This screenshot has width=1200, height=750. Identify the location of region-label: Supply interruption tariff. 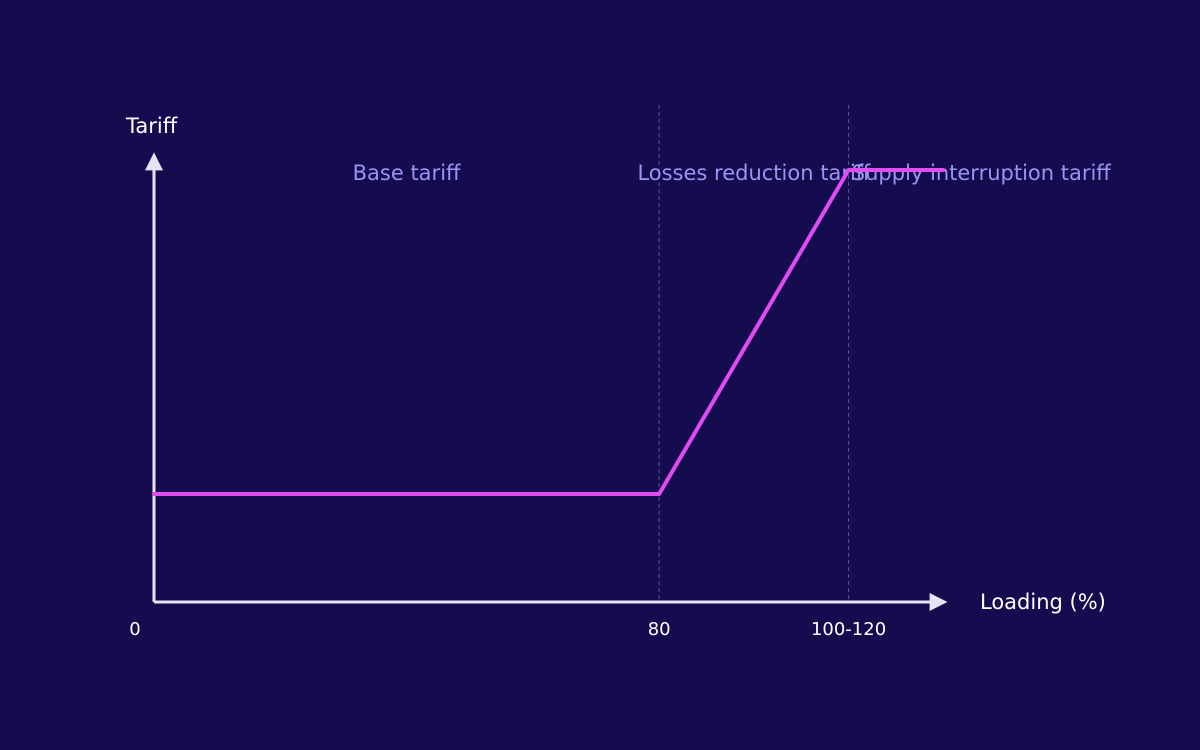
(982, 173).